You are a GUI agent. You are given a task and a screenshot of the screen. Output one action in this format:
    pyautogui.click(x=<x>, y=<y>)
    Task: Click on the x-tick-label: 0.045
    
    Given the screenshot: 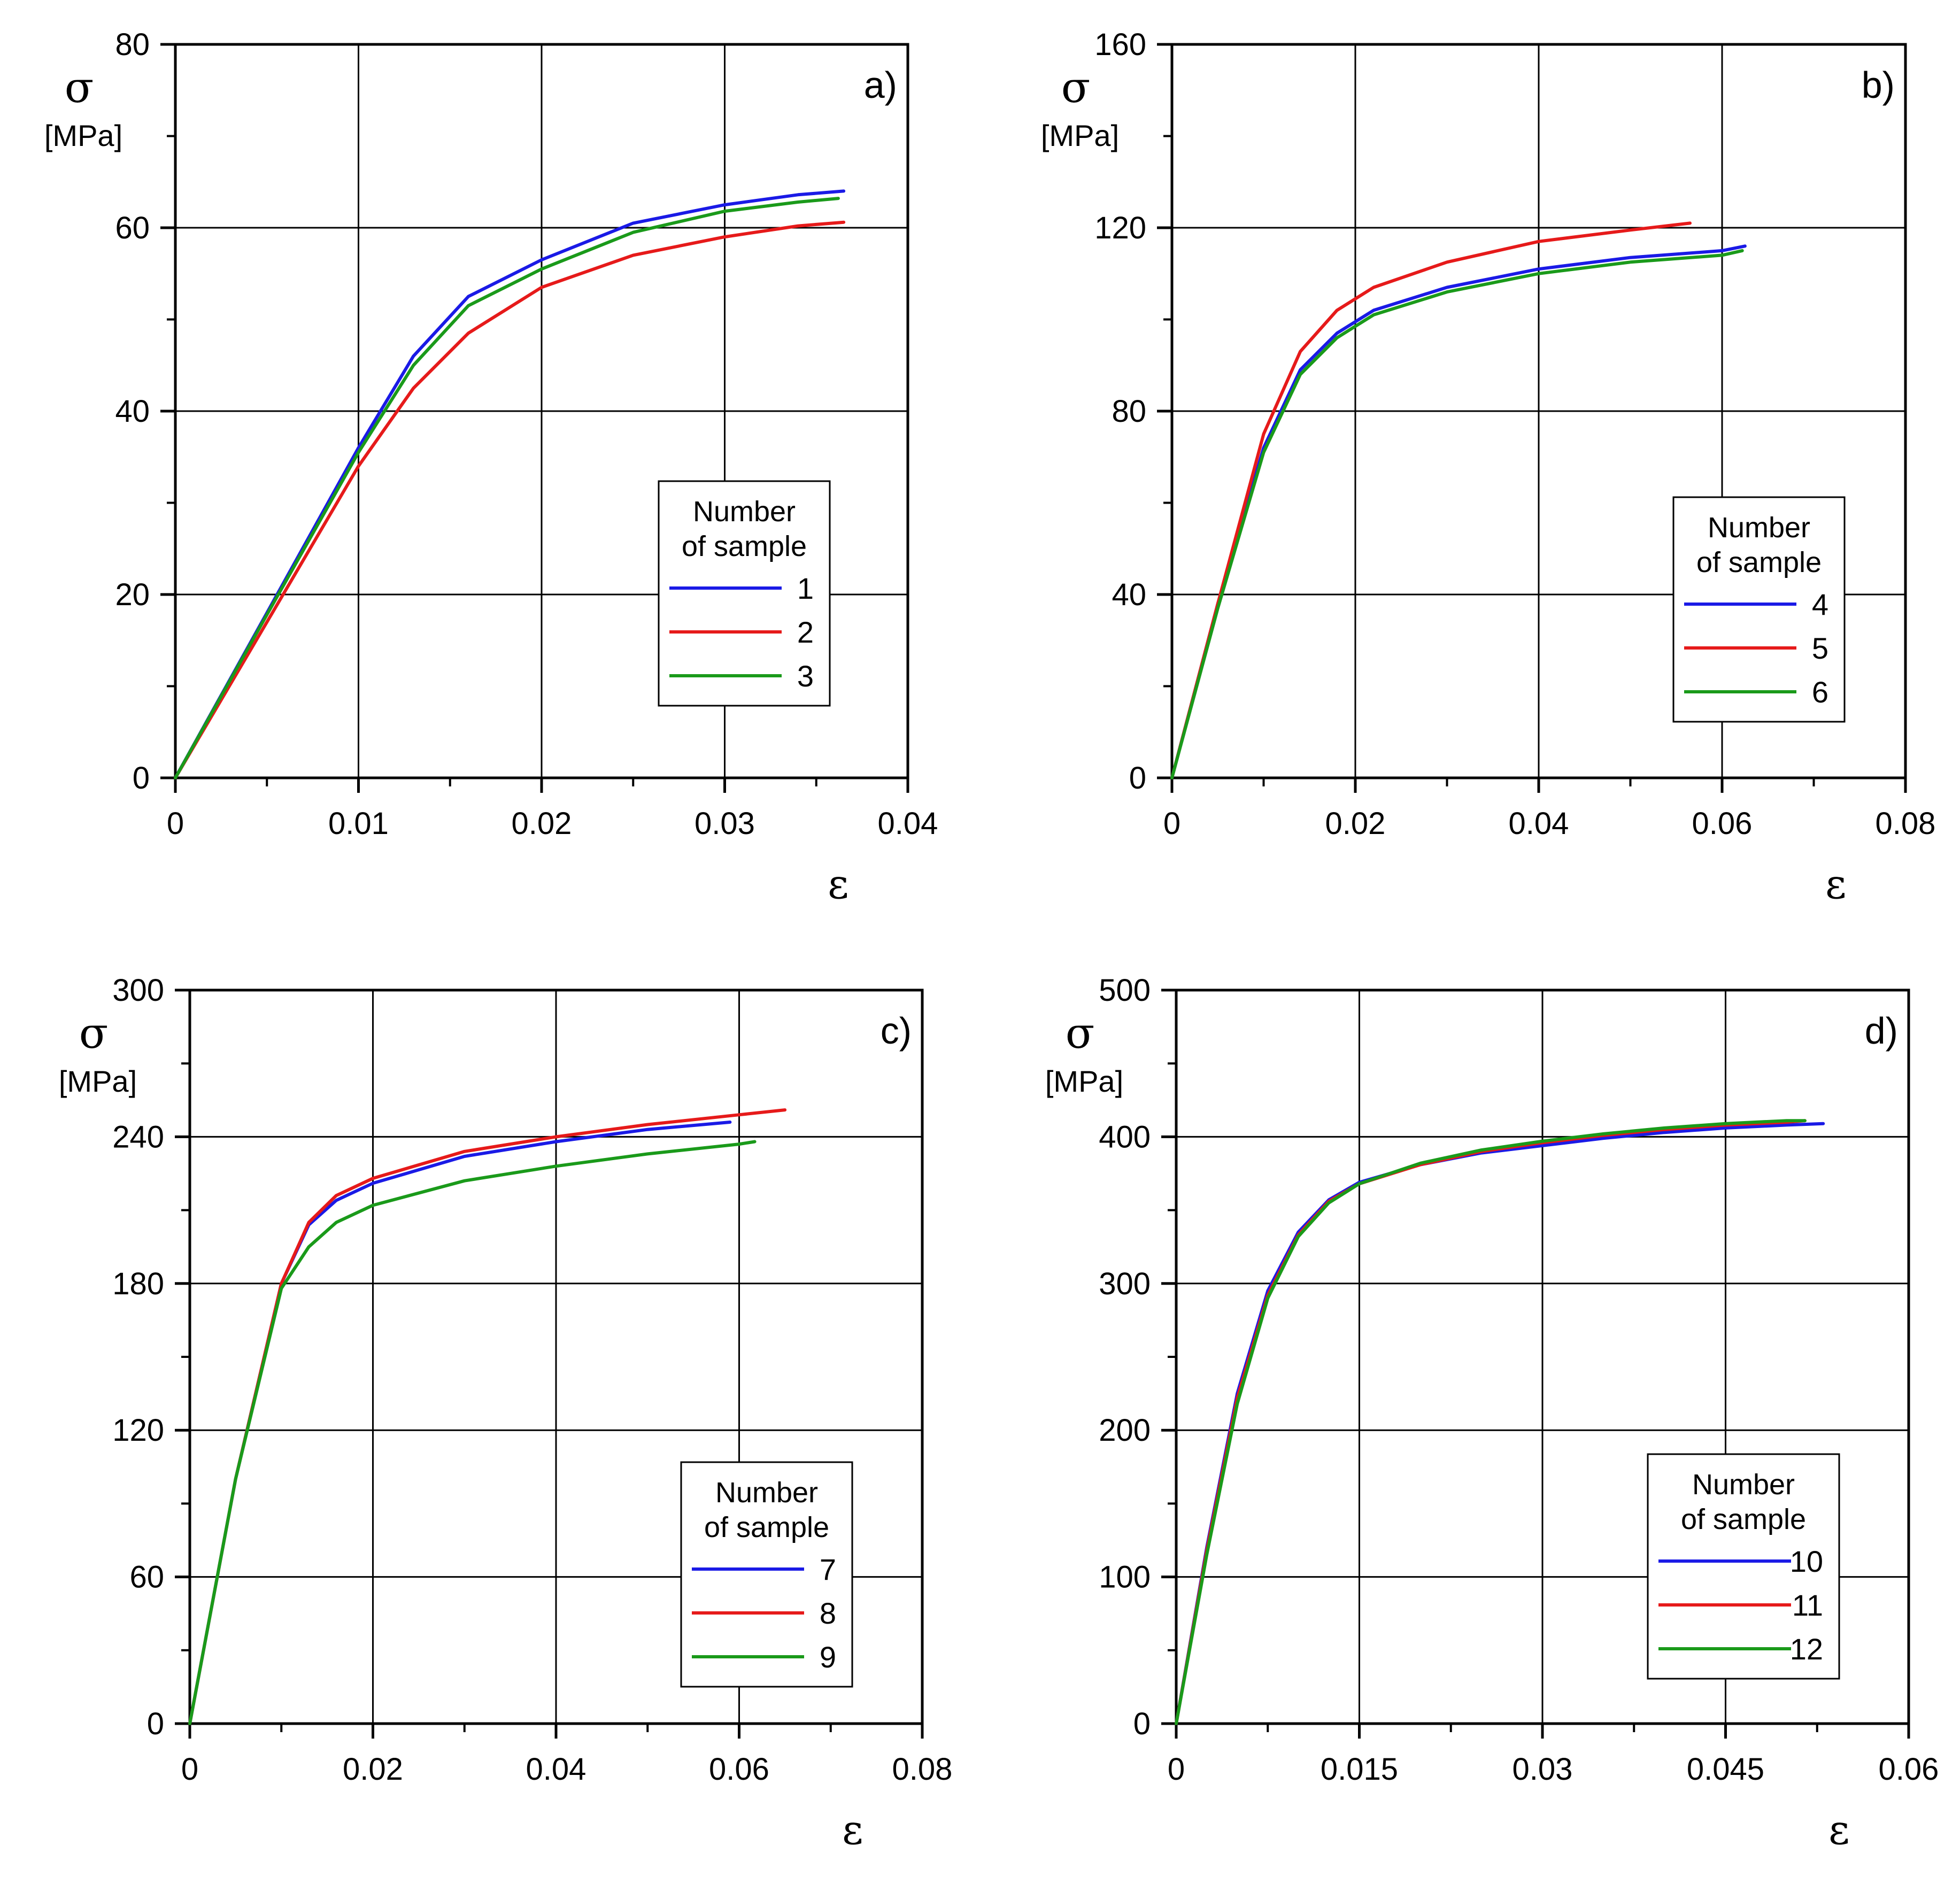 What is the action you would take?
    pyautogui.click(x=1725, y=1770)
    